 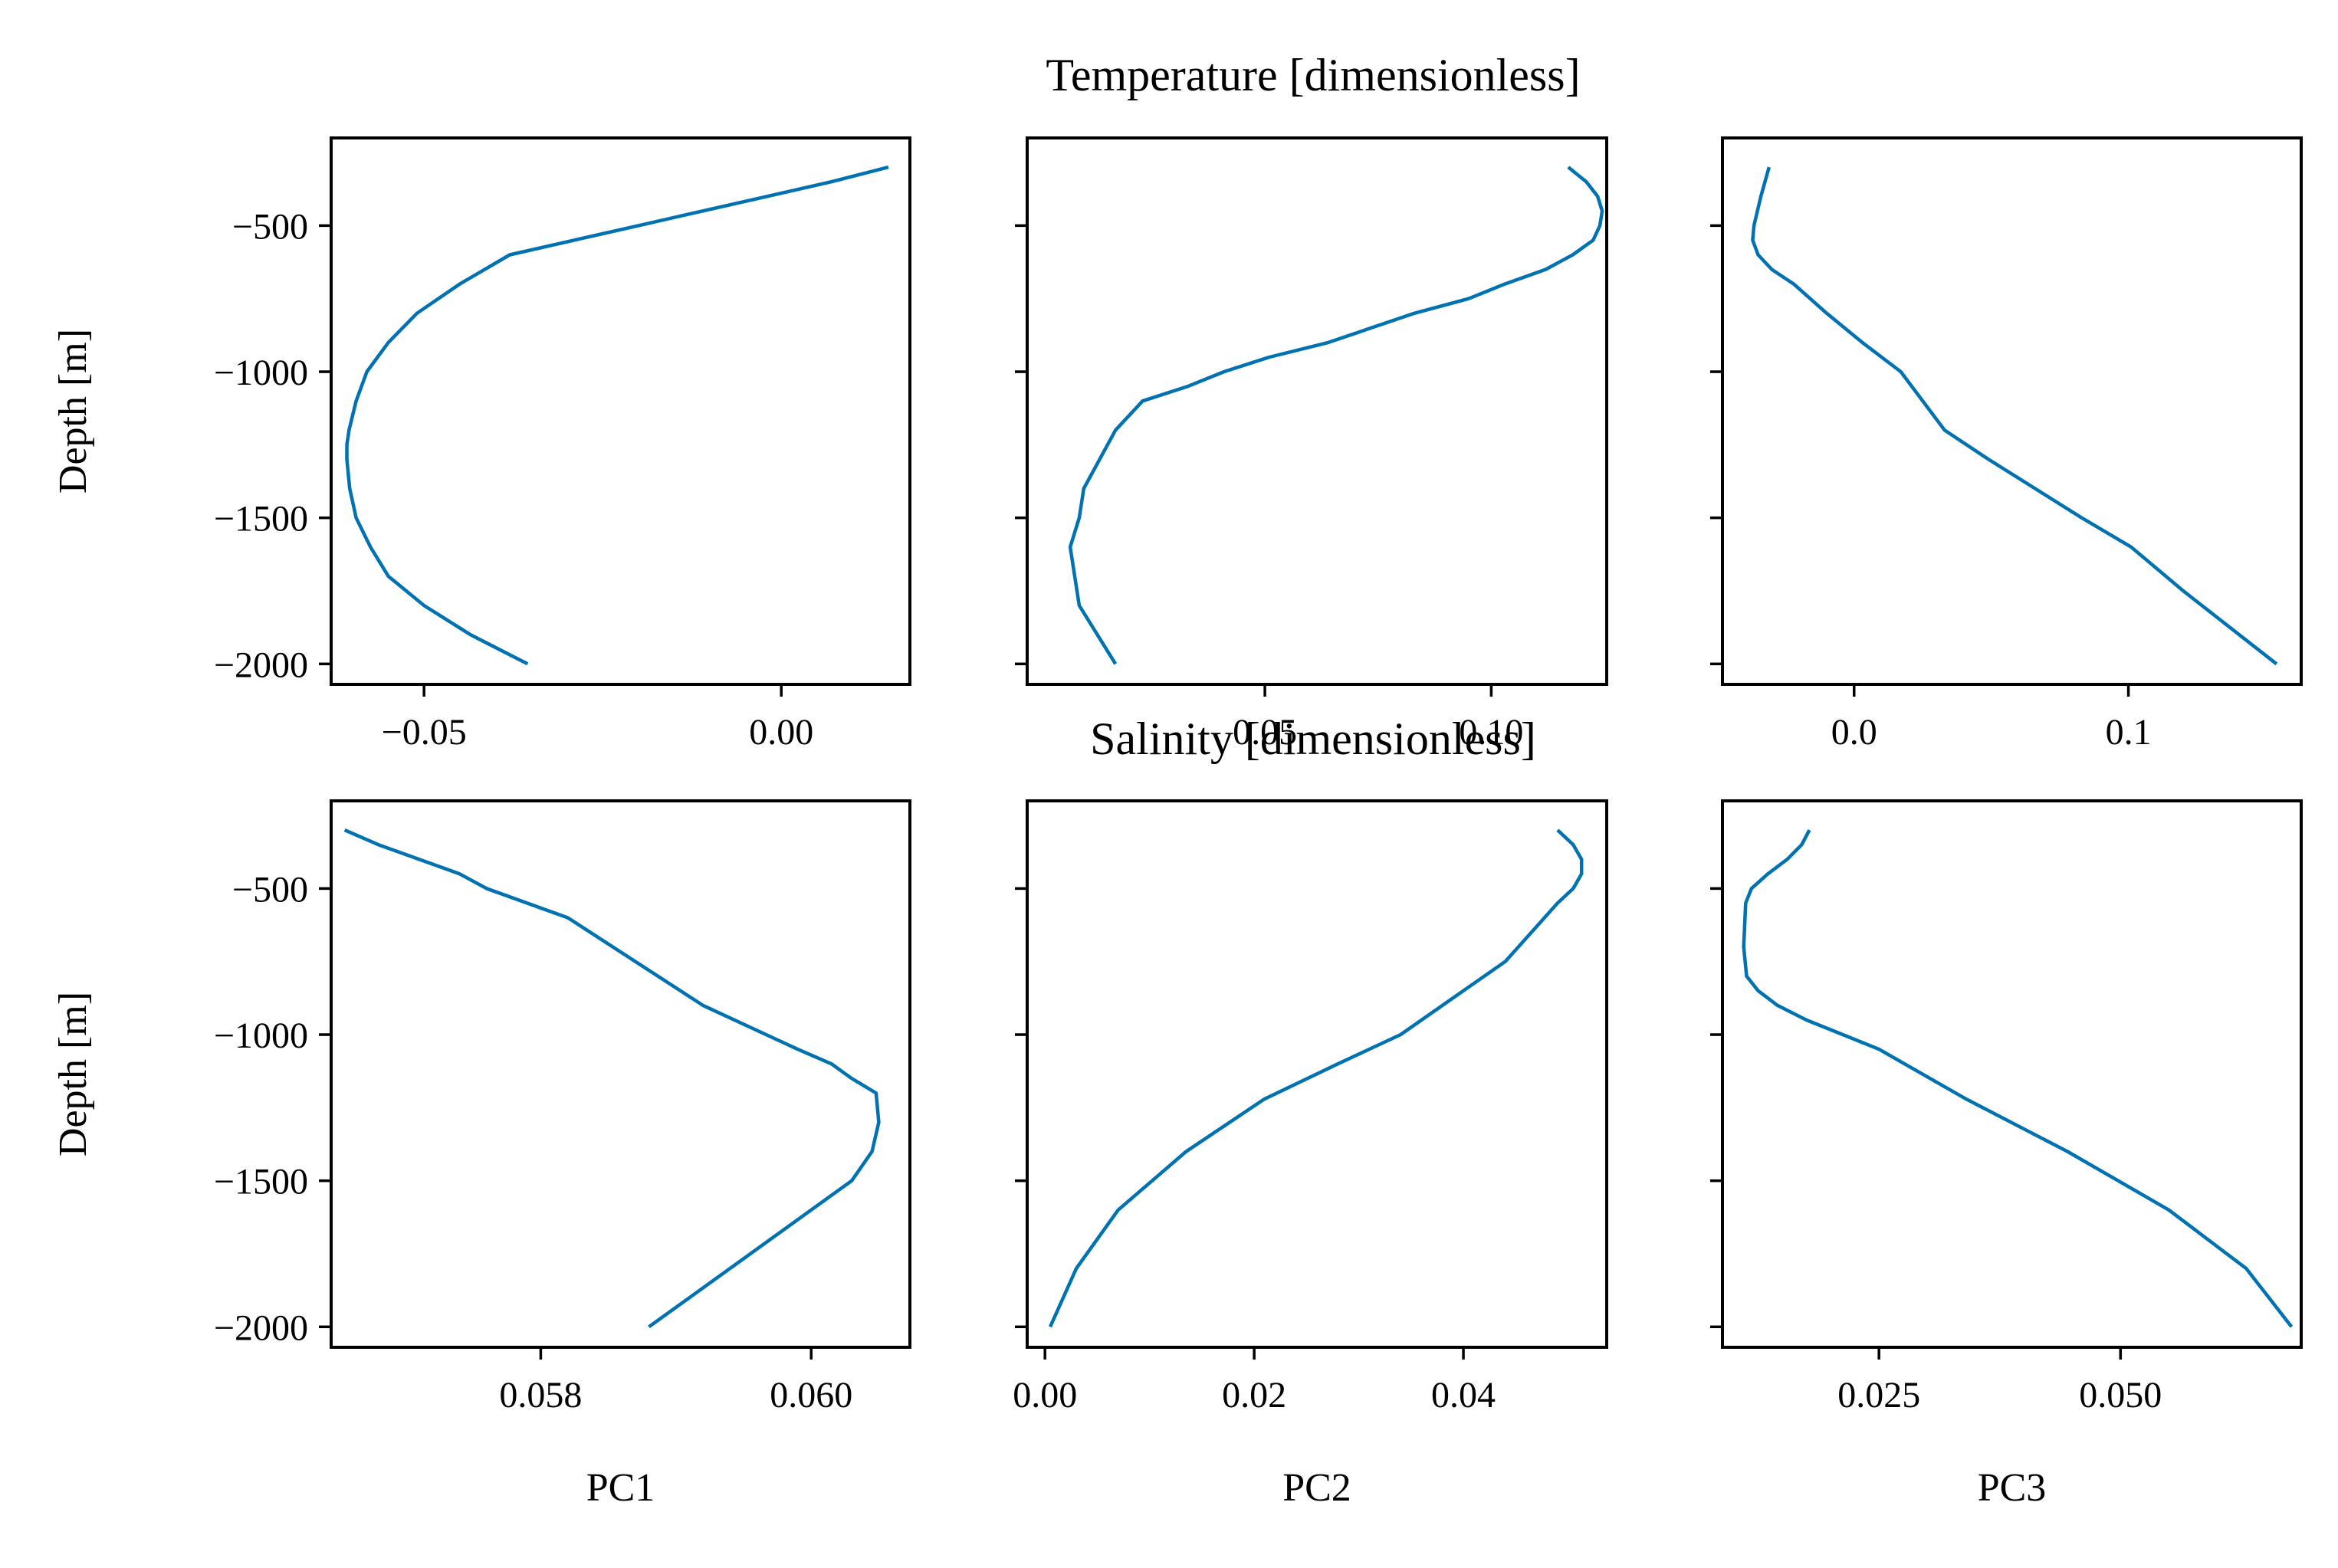 I want to click on panel-3: 0.0 0.1, so click(x=2006, y=444).